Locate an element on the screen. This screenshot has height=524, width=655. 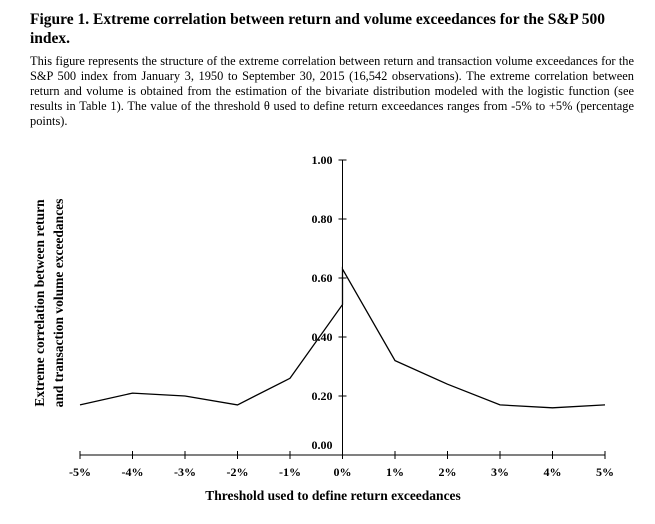
x-tick-label: 2% is located at coordinates (448, 472).